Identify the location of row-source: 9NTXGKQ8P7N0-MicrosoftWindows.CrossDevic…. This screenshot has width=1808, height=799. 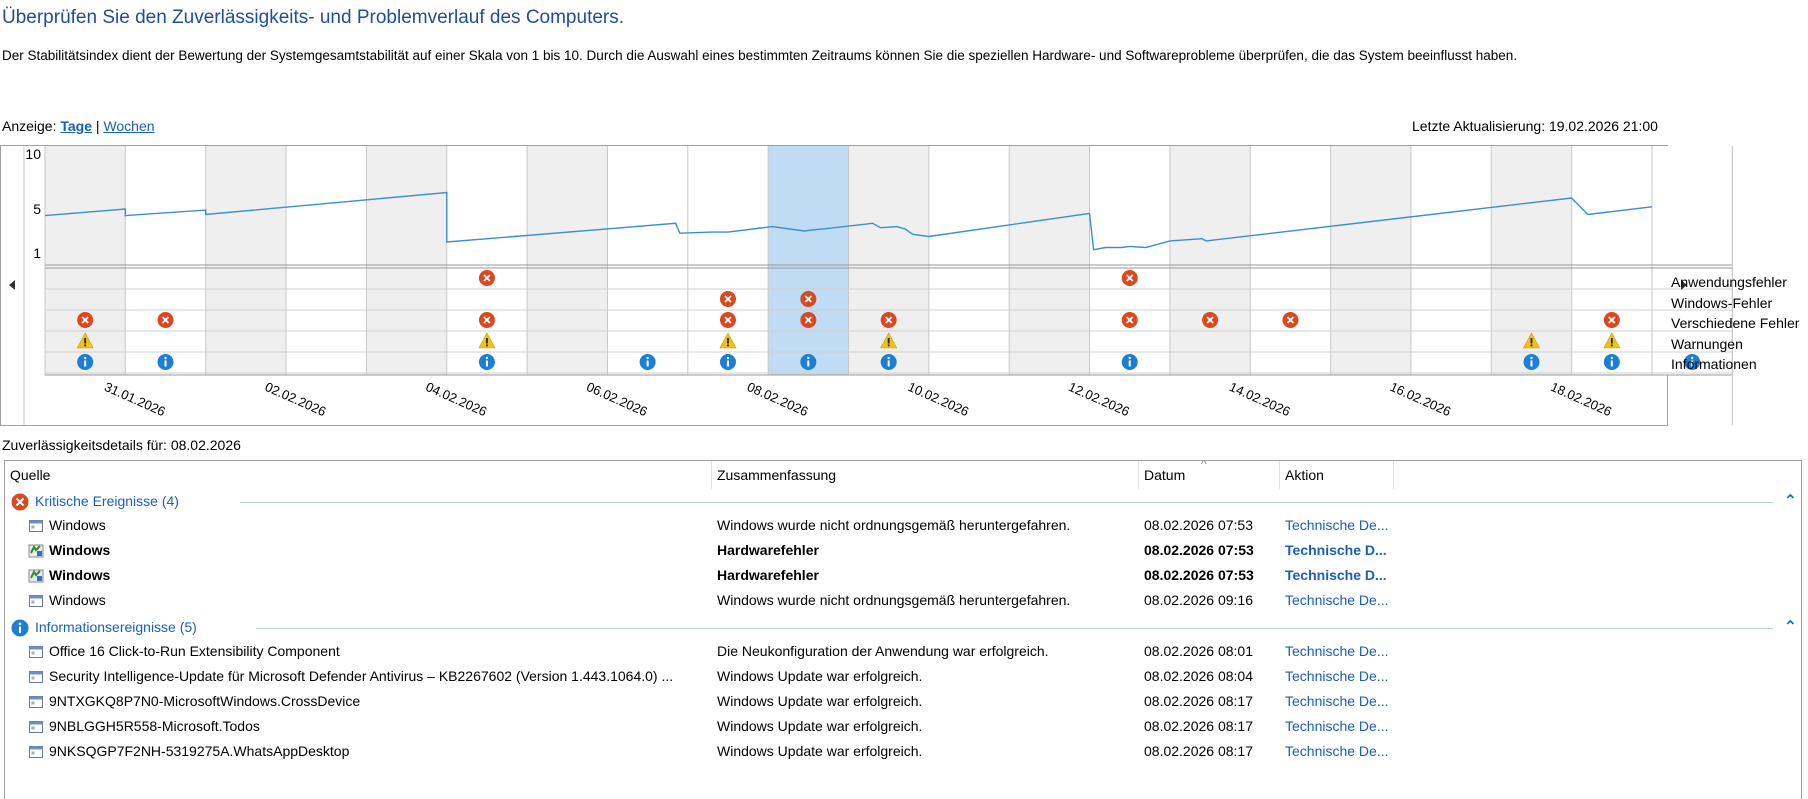
(205, 701).